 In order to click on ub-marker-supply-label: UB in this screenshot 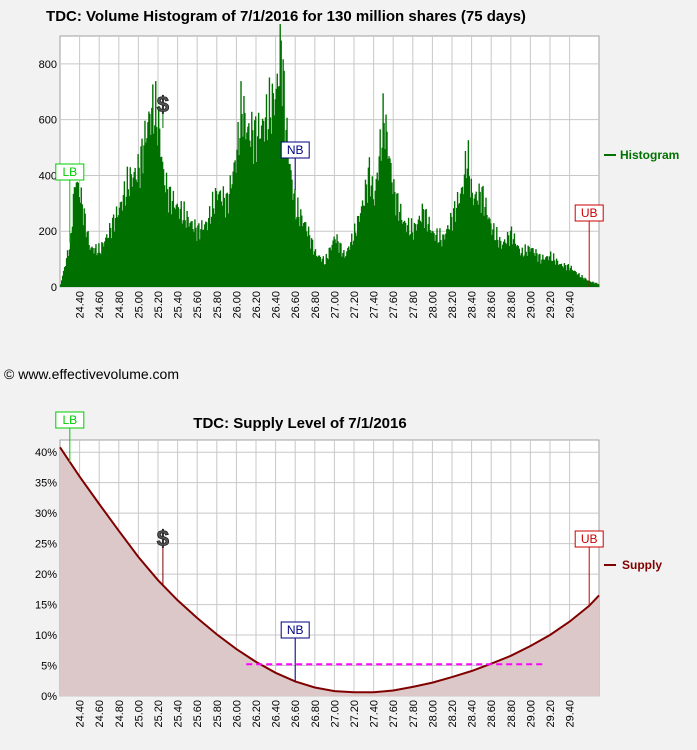, I will do `click(589, 539)`.